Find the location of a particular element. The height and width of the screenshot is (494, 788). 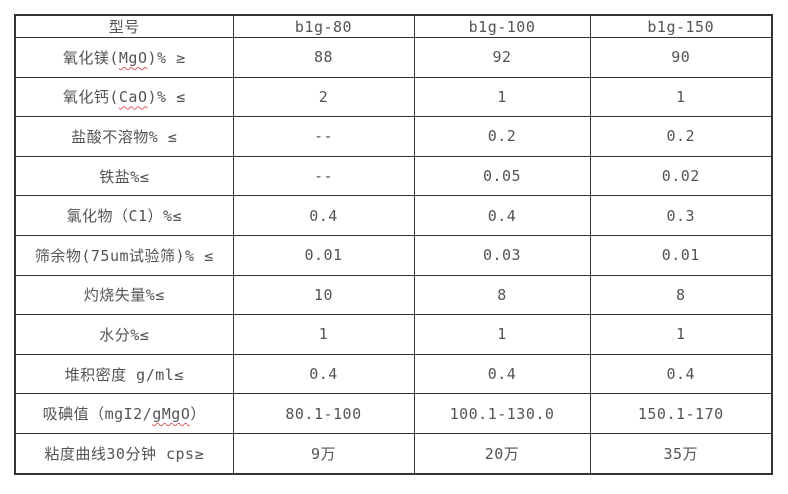

row-label: 铁盐%≤ is located at coordinates (124, 176).